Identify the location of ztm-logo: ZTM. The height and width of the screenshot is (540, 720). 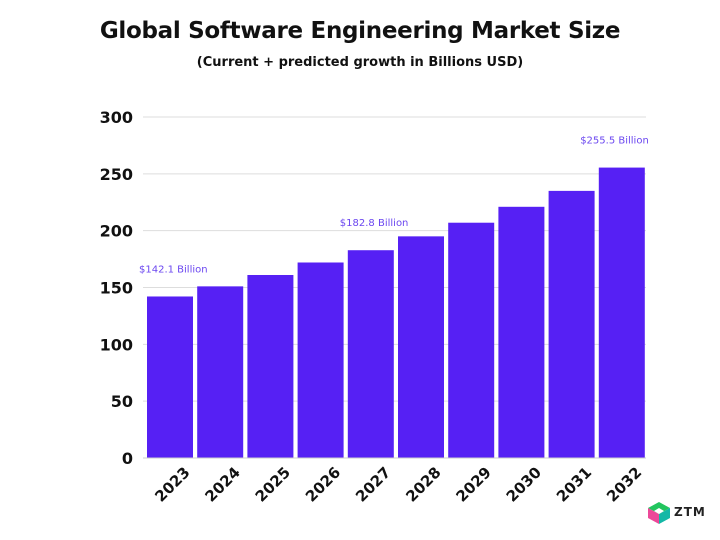
(680, 515).